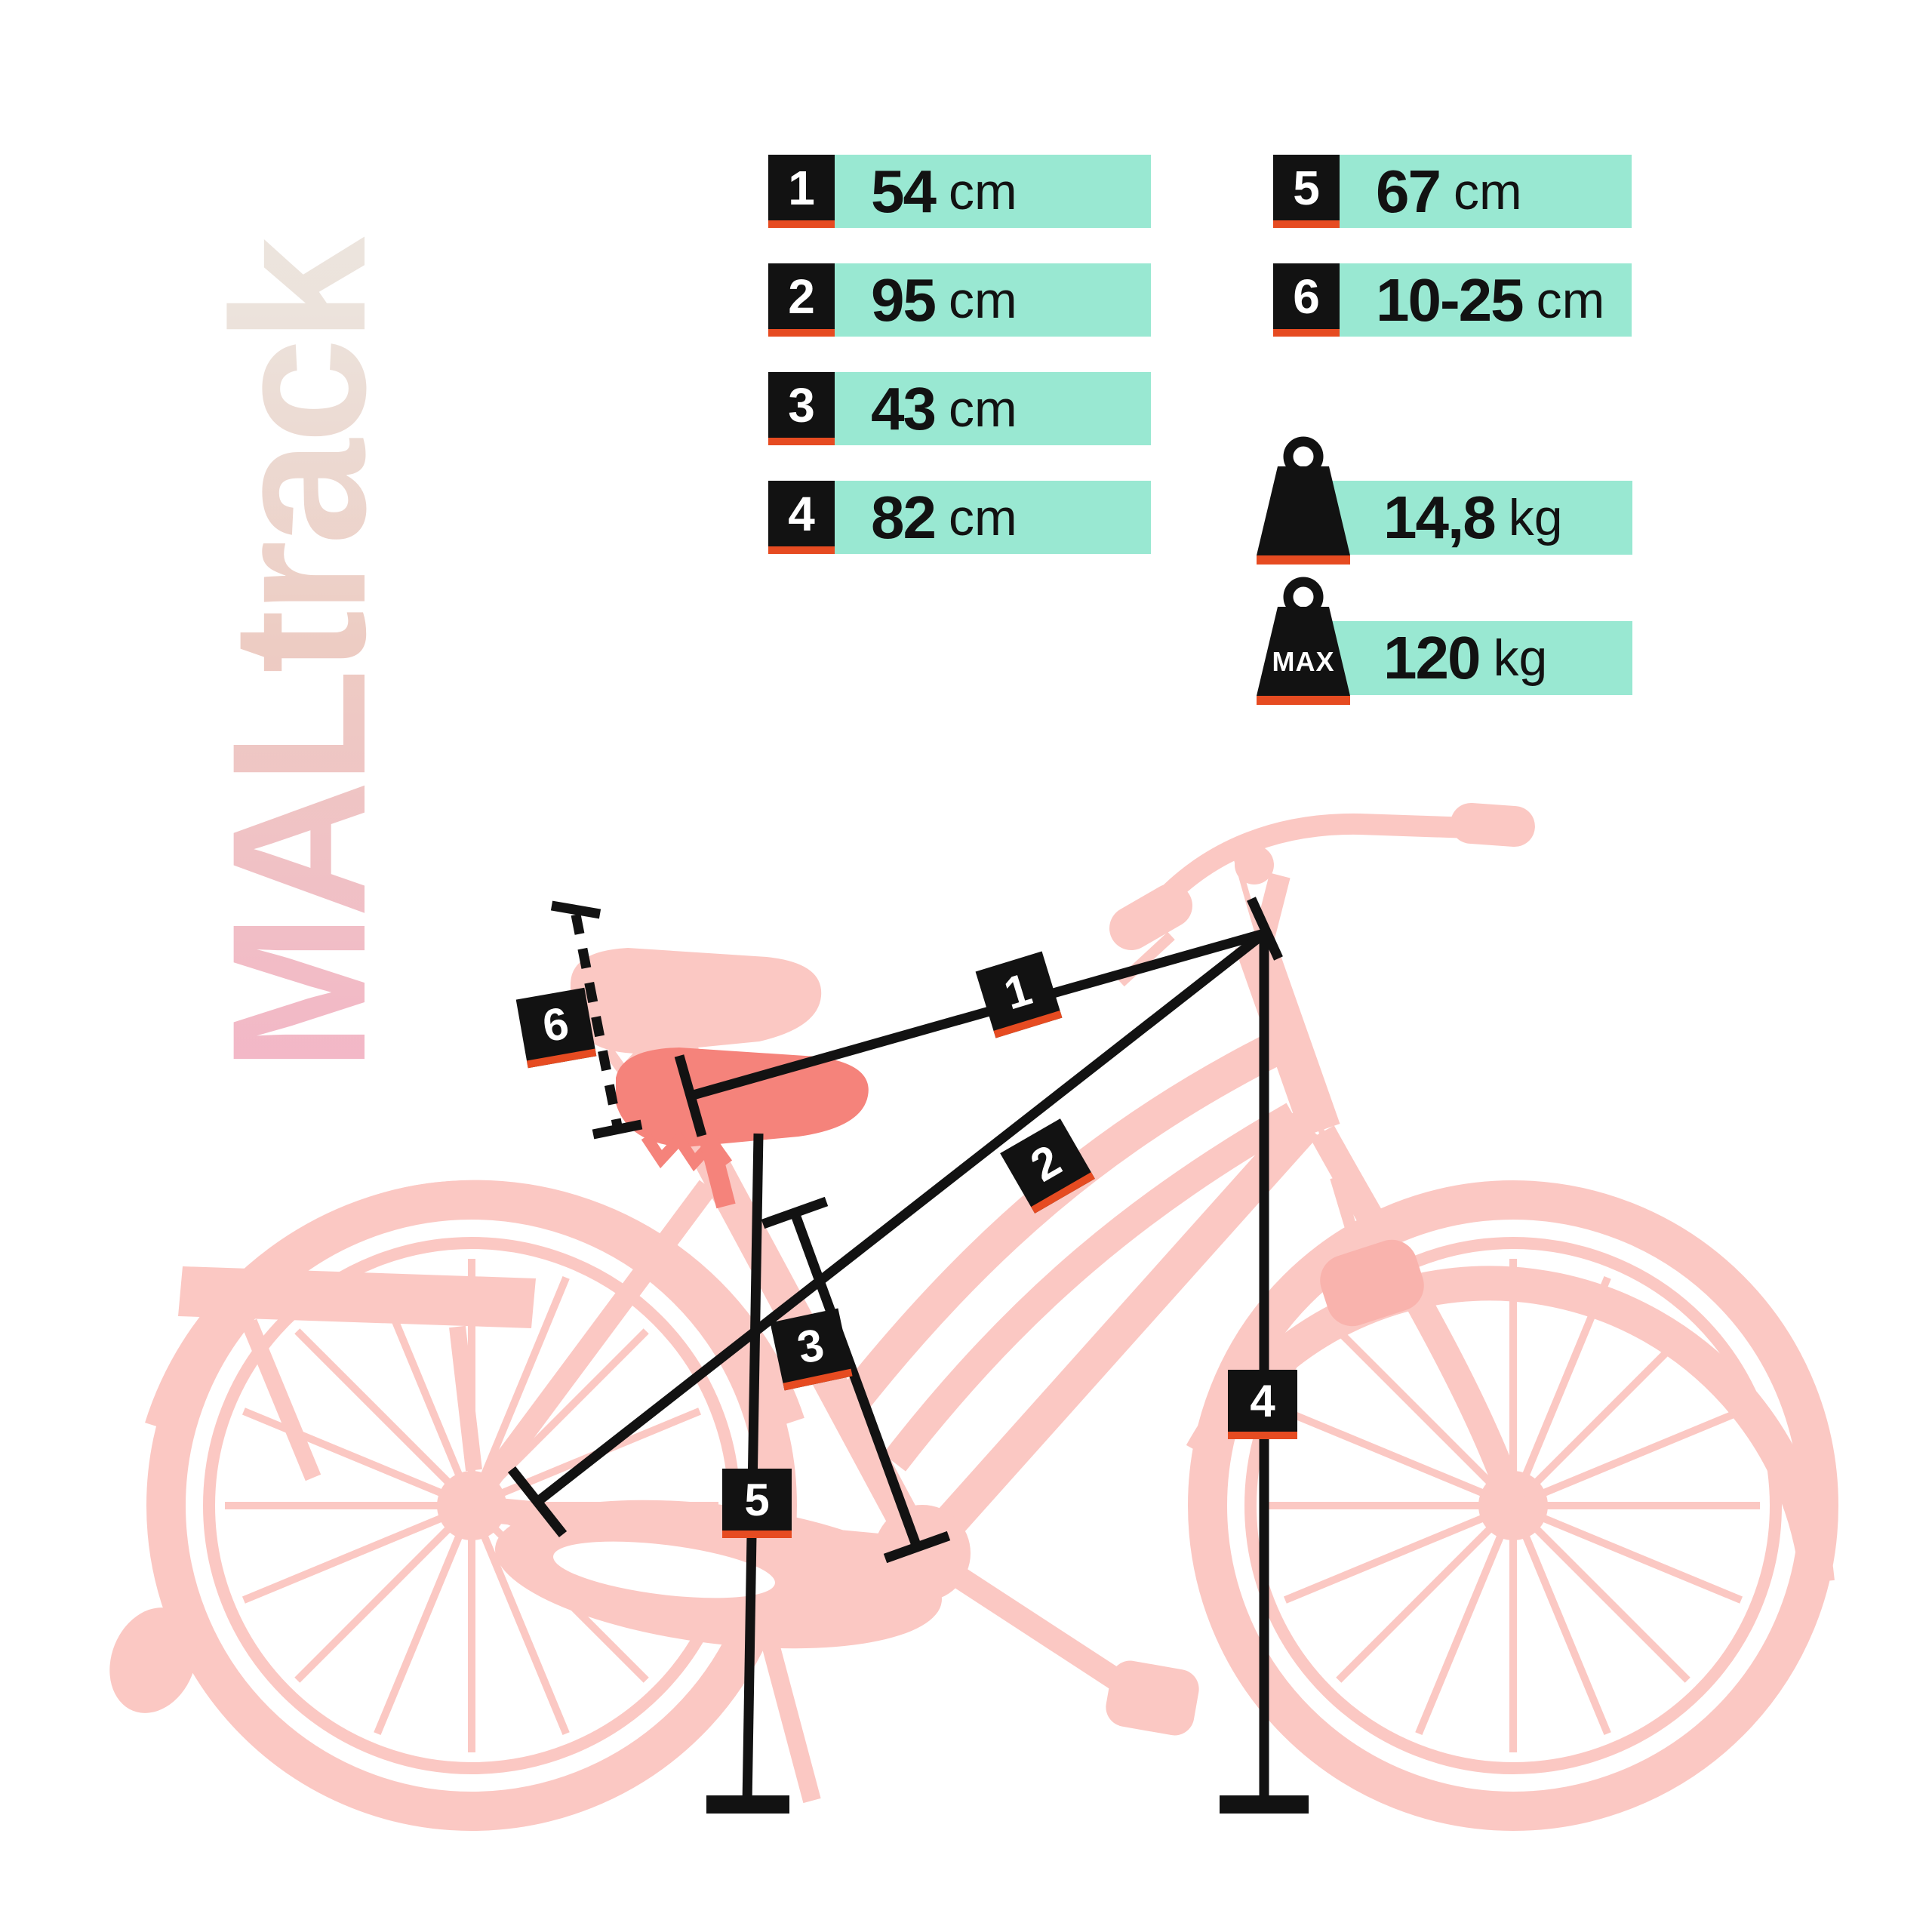 This screenshot has height=1932, width=1932. I want to click on measurement-5-badge: 5, so click(1306, 191).